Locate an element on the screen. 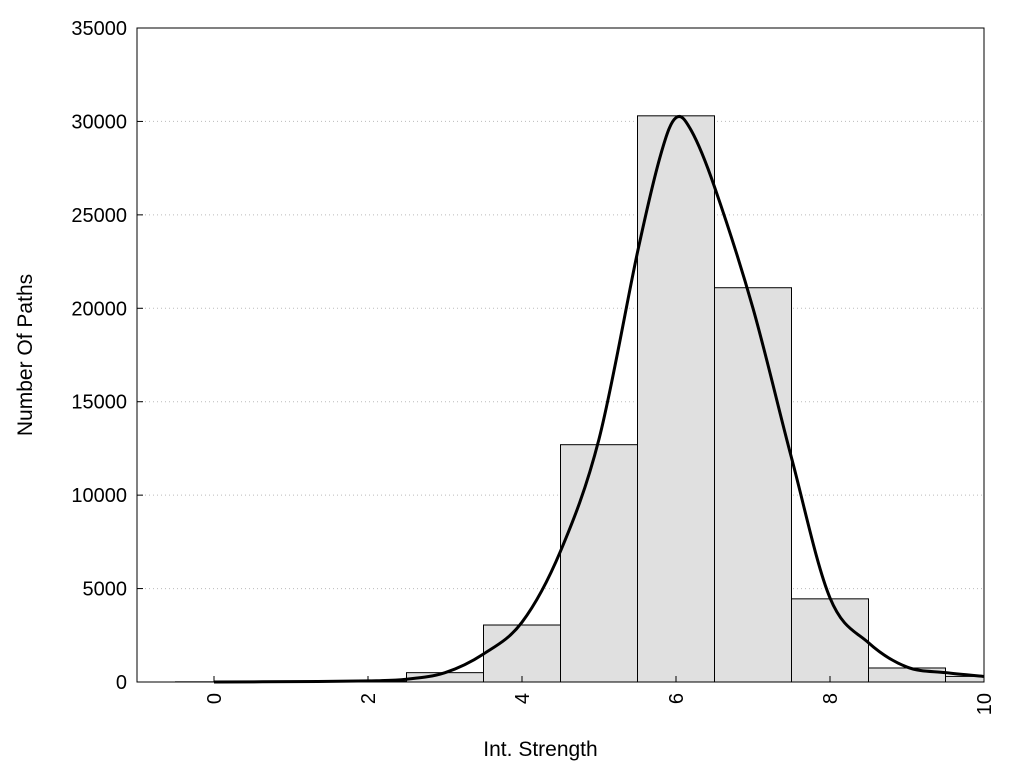 The image size is (1024, 768). y-axis-ticks: 0 5000 10000 15000 20000 25000 30000 35000 is located at coordinates (107, 356).